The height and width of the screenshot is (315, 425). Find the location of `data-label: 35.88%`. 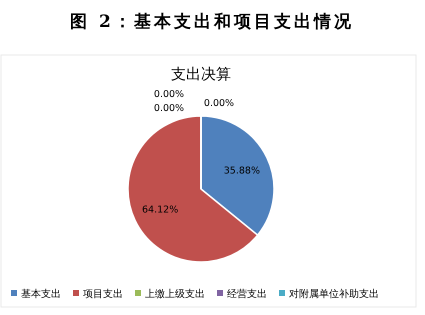

data-label: 35.88% is located at coordinates (242, 171).